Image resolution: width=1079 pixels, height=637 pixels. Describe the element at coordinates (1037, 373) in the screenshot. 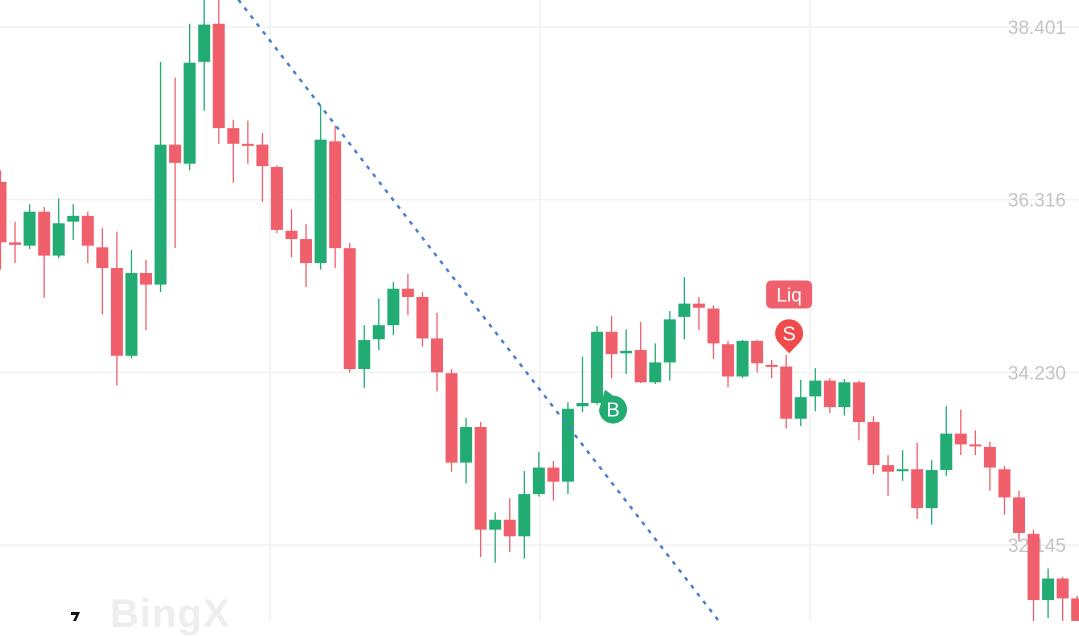

I see `price-tick-label: 34.230` at that location.